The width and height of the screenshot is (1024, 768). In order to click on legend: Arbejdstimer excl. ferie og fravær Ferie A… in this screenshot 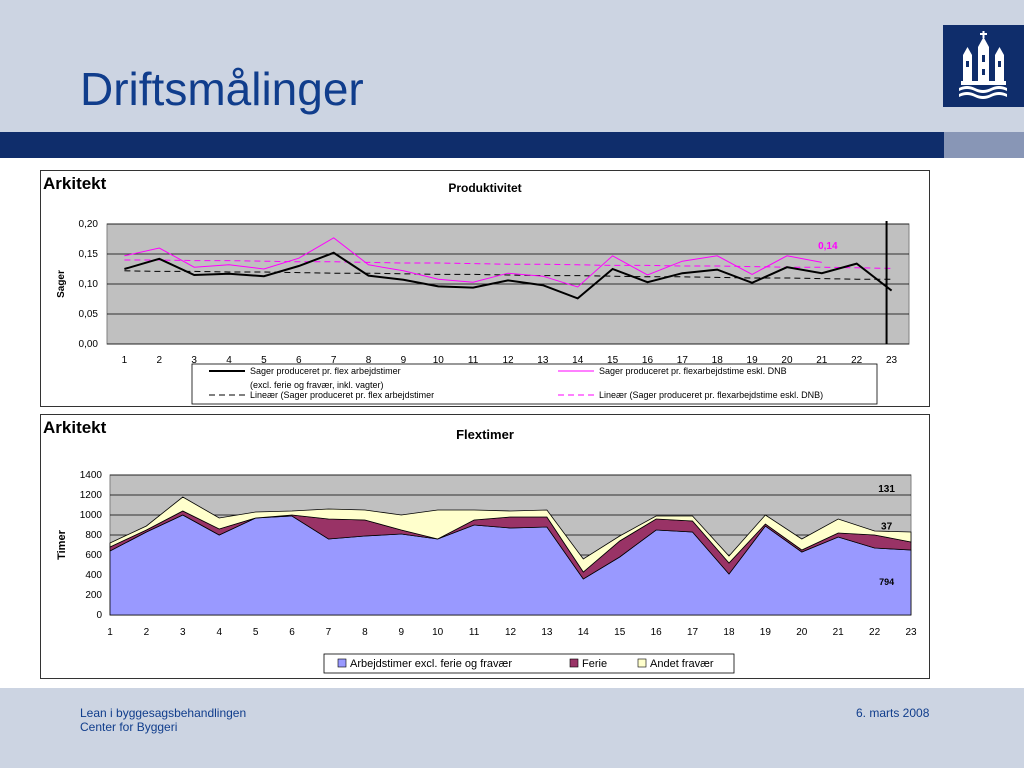, I will do `click(529, 663)`.